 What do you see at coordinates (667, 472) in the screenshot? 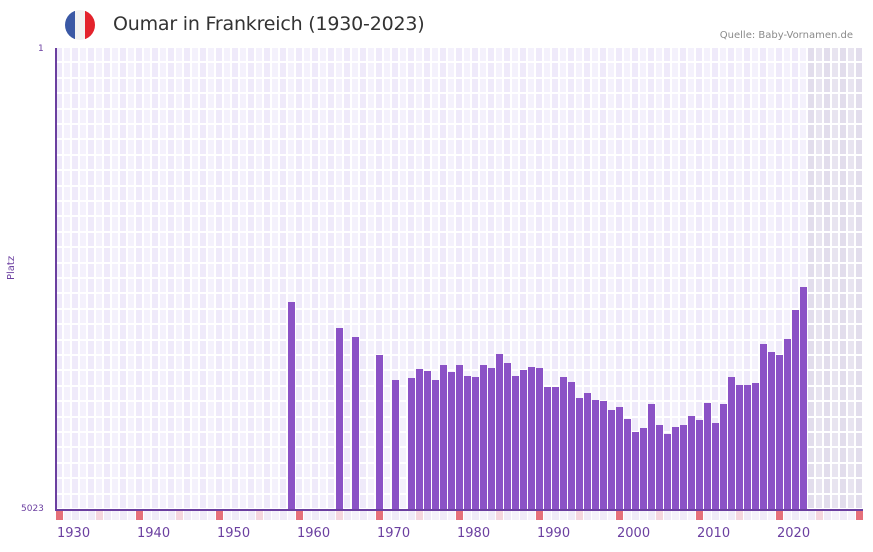
I see `bar-2006` at bounding box center [667, 472].